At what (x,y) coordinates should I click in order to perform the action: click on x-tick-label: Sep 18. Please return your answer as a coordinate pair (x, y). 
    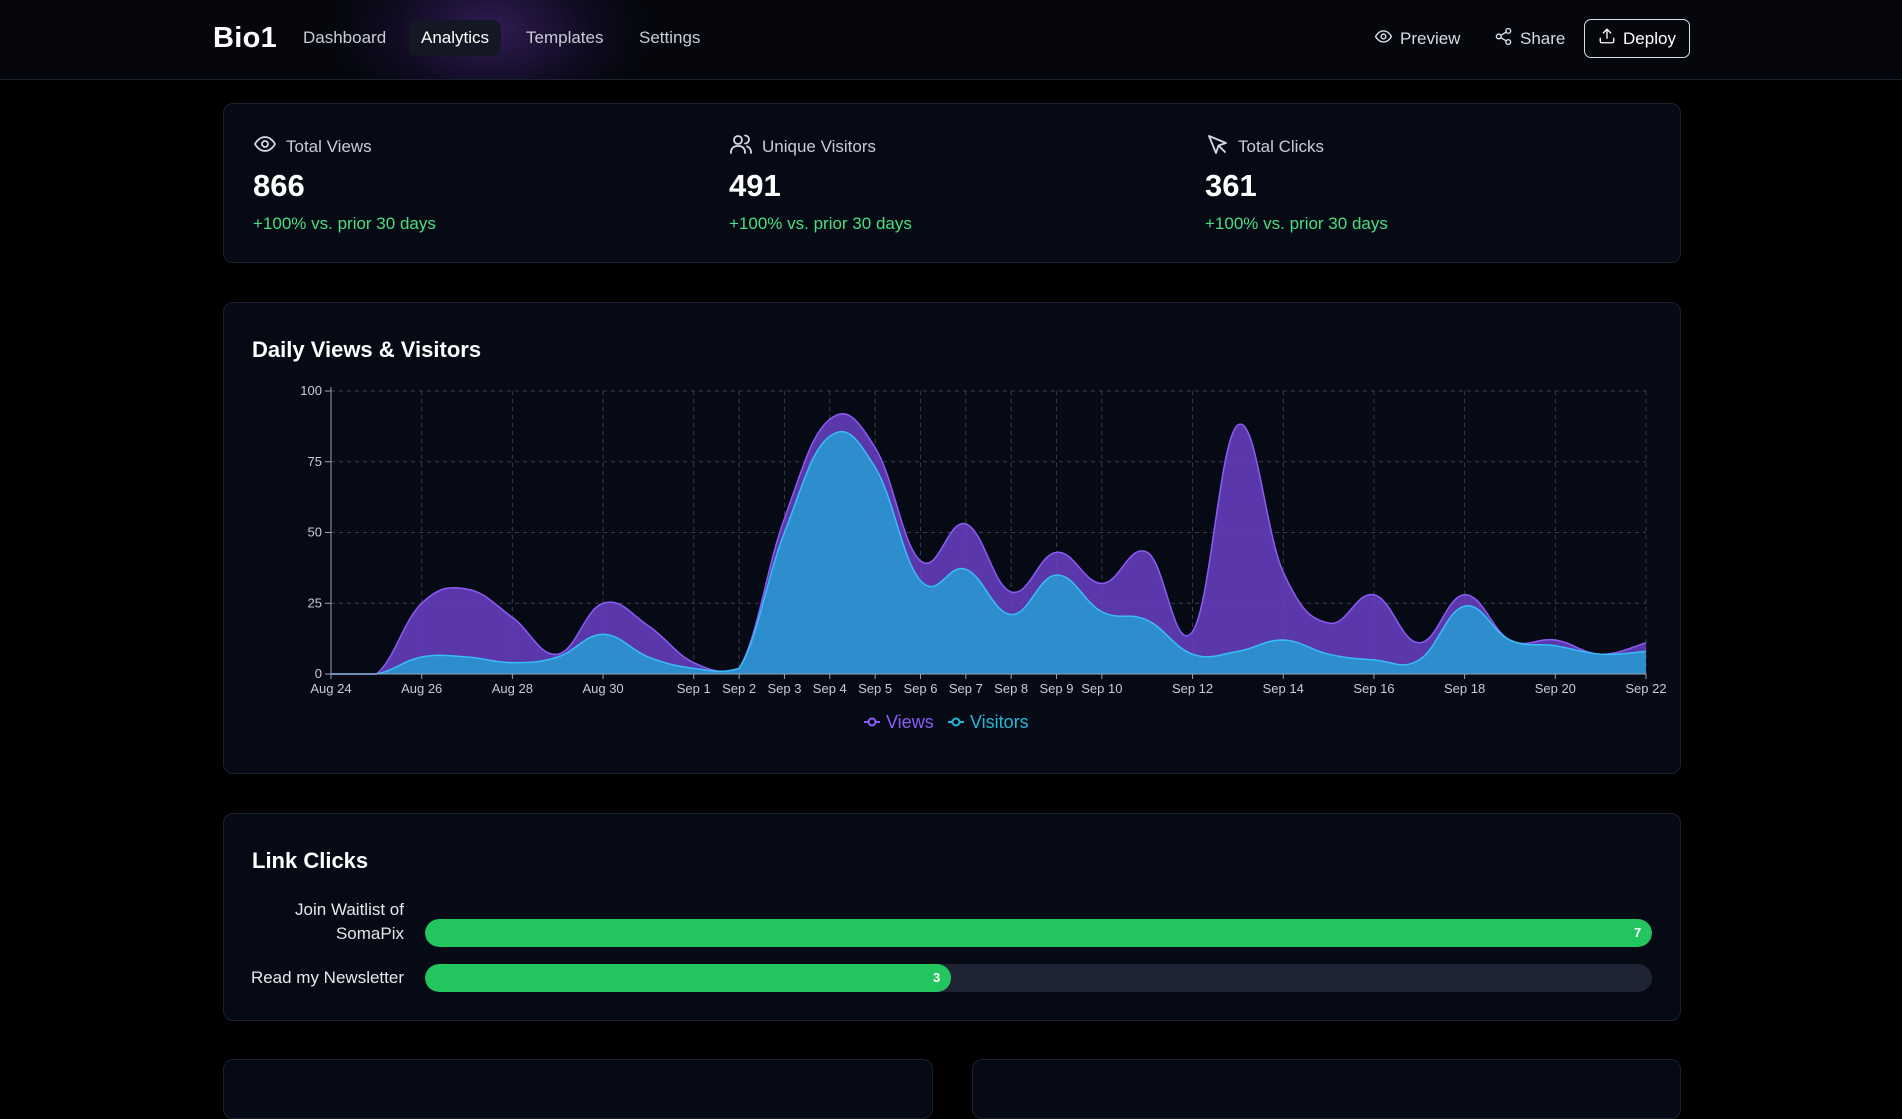
    Looking at the image, I should click on (1464, 688).